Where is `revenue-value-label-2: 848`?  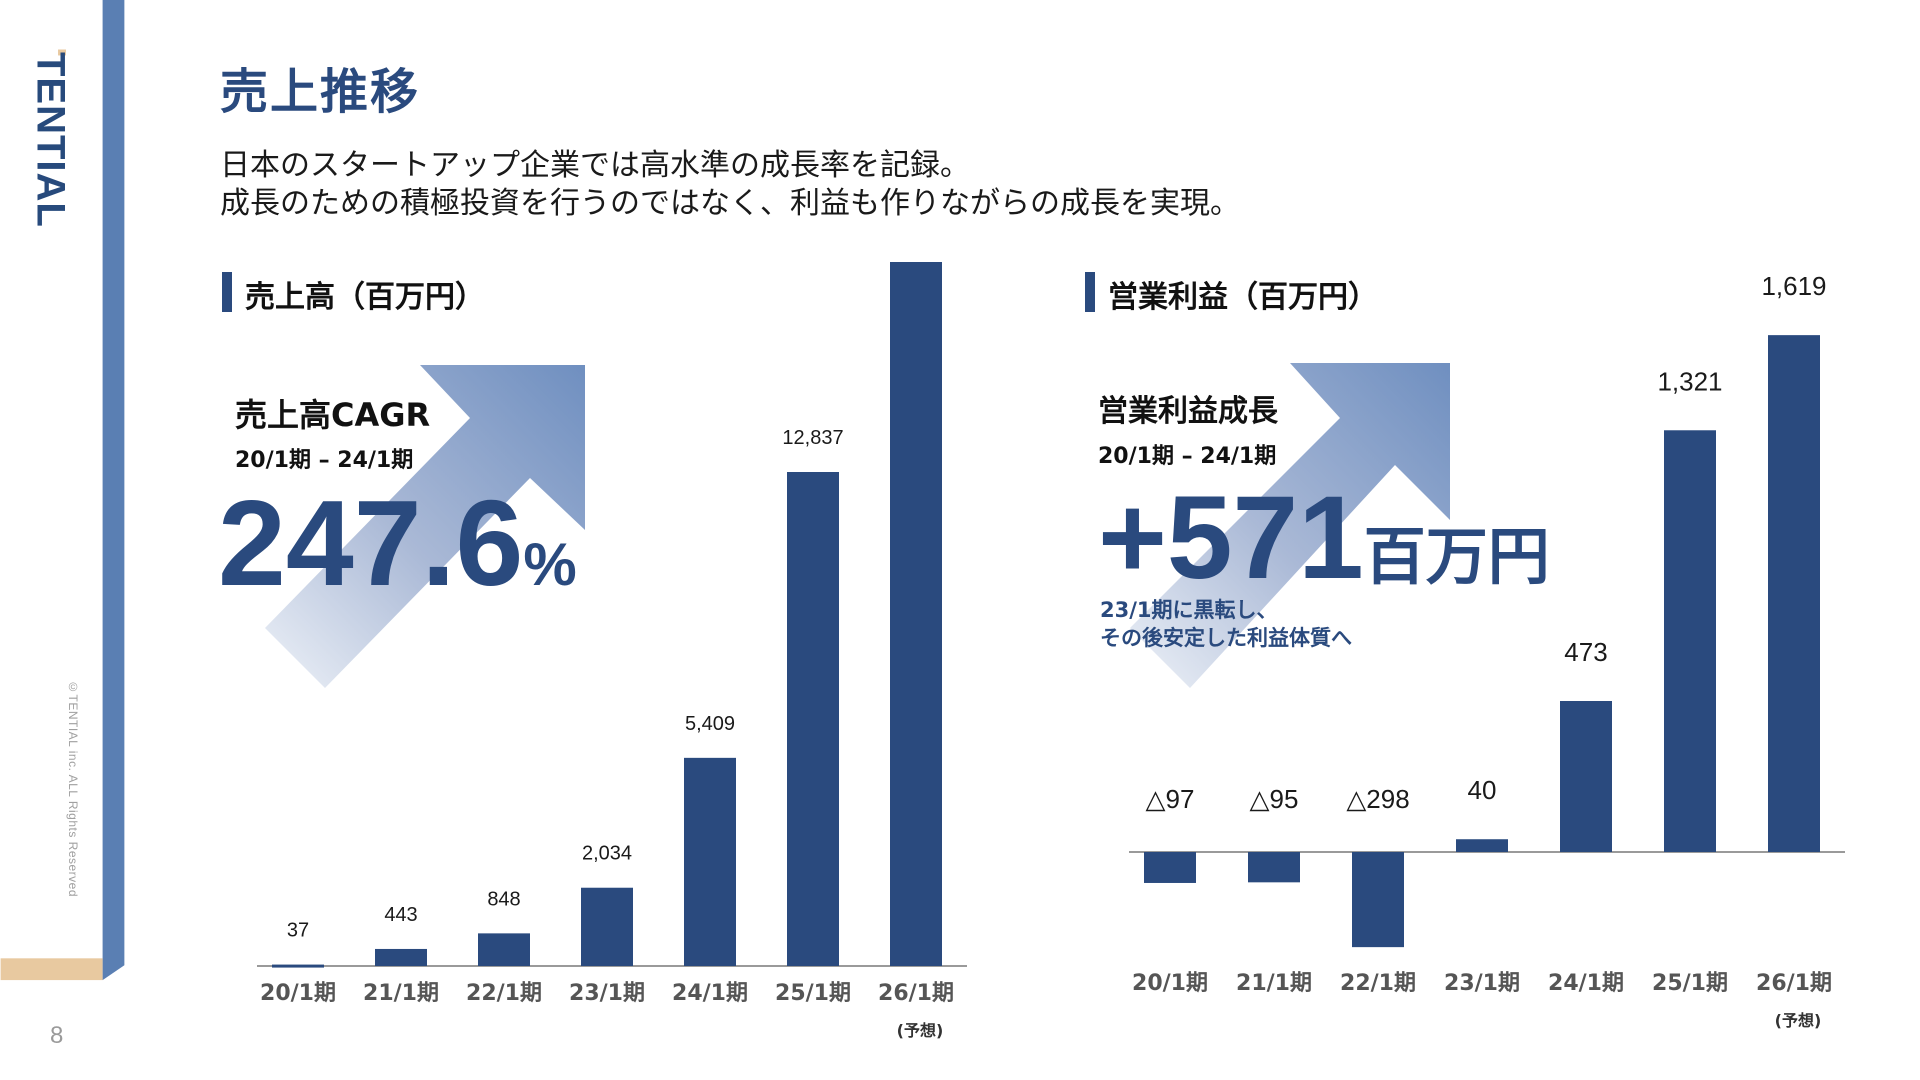 revenue-value-label-2: 848 is located at coordinates (503, 899).